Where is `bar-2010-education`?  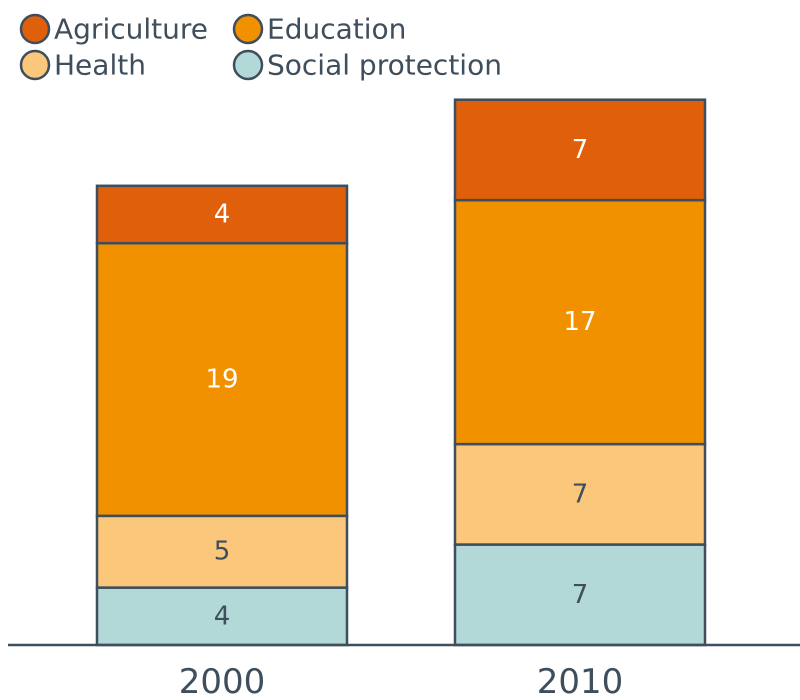
bar-2010-education is located at coordinates (580, 322).